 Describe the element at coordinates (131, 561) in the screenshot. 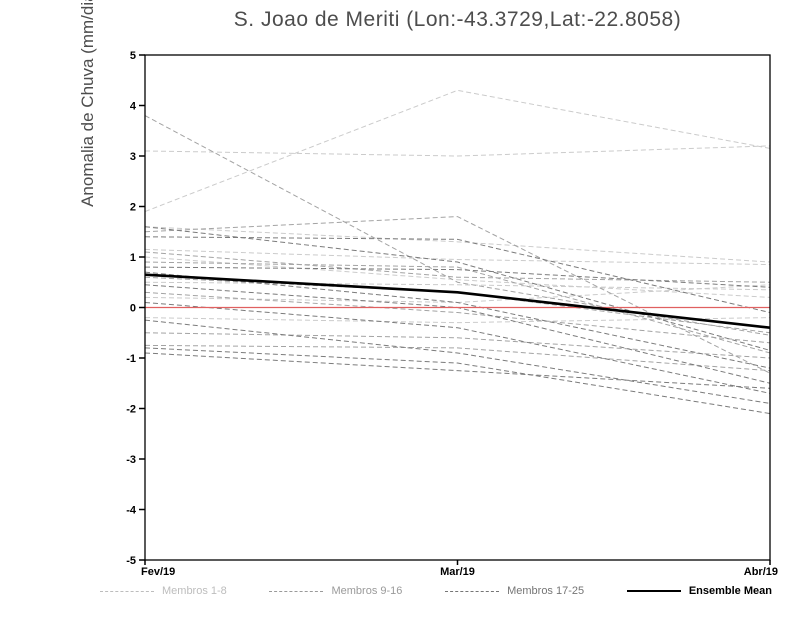

I see `y-tick-label: -5` at that location.